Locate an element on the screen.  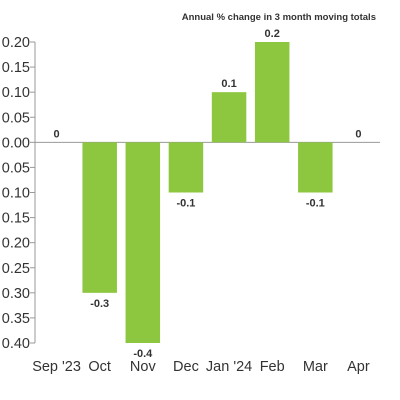
data-label: 0.2 is located at coordinates (272, 34).